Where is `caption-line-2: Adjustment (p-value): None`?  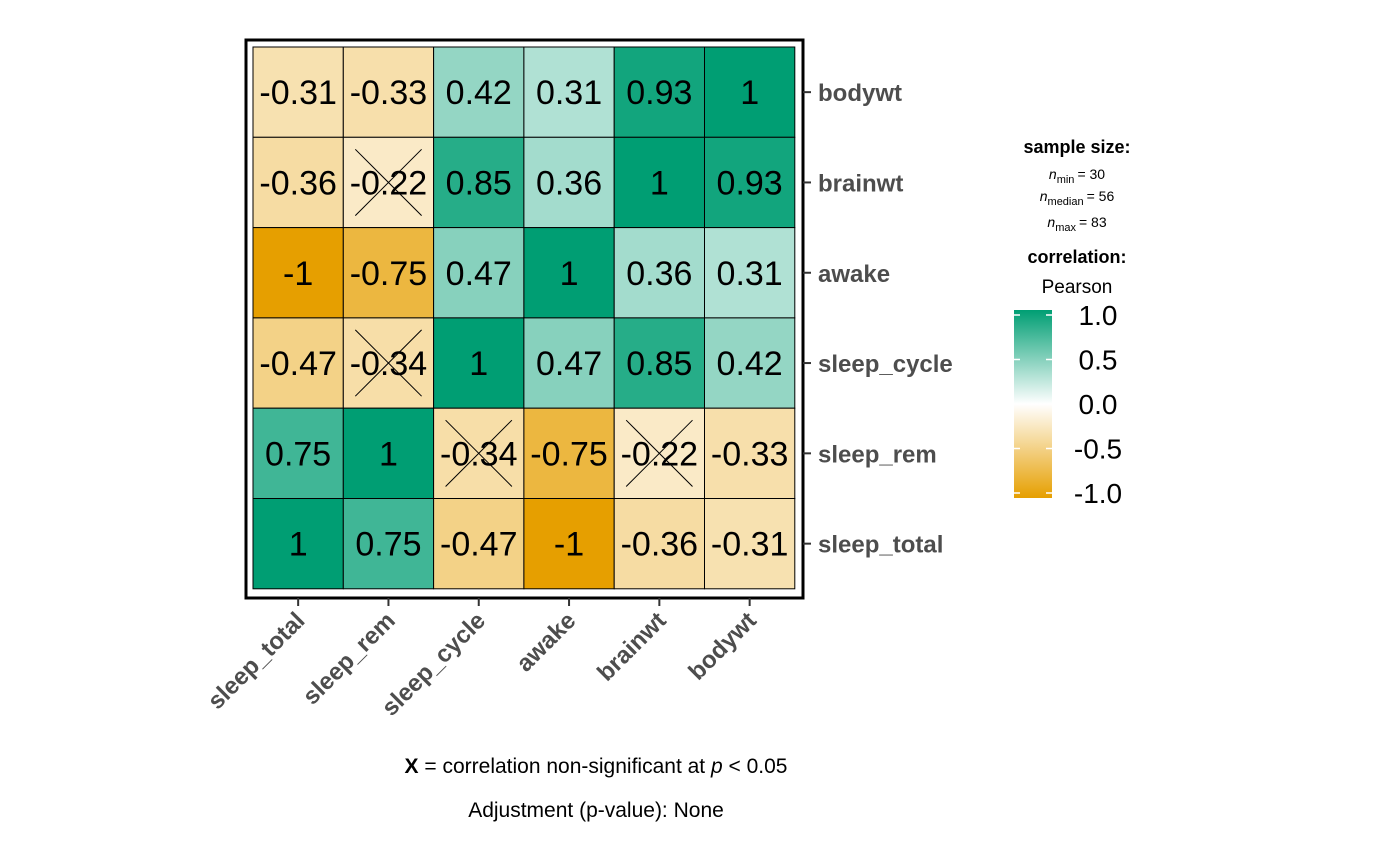
caption-line-2: Adjustment (p-value): None is located at coordinates (596, 810).